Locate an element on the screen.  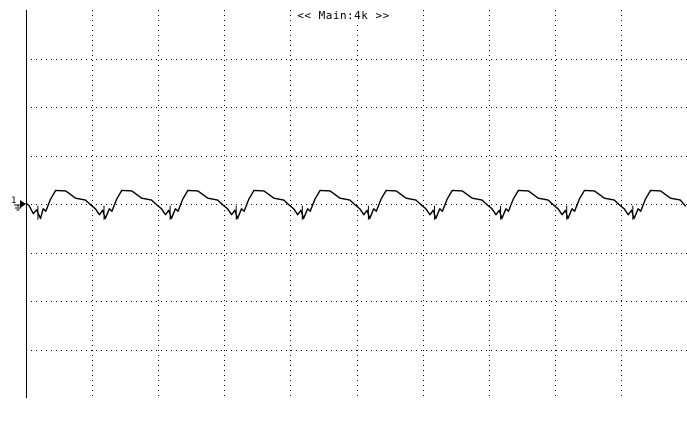
channel-number-label: 1 is located at coordinates (13, 201).